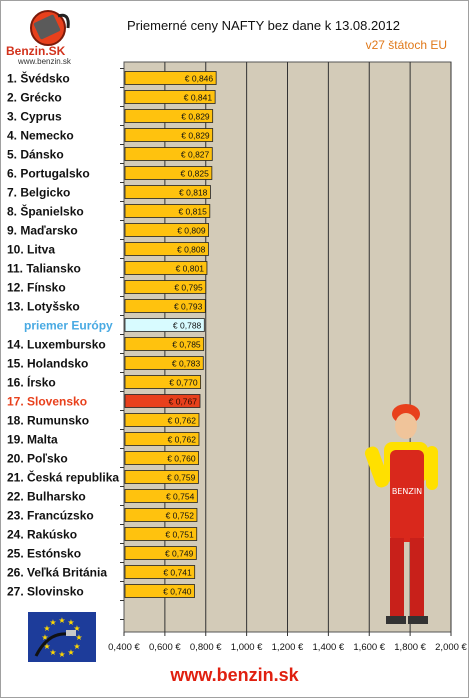 The width and height of the screenshot is (469, 698). Describe the element at coordinates (38, 193) in the screenshot. I see `category-label: 7. Belgicko` at that location.